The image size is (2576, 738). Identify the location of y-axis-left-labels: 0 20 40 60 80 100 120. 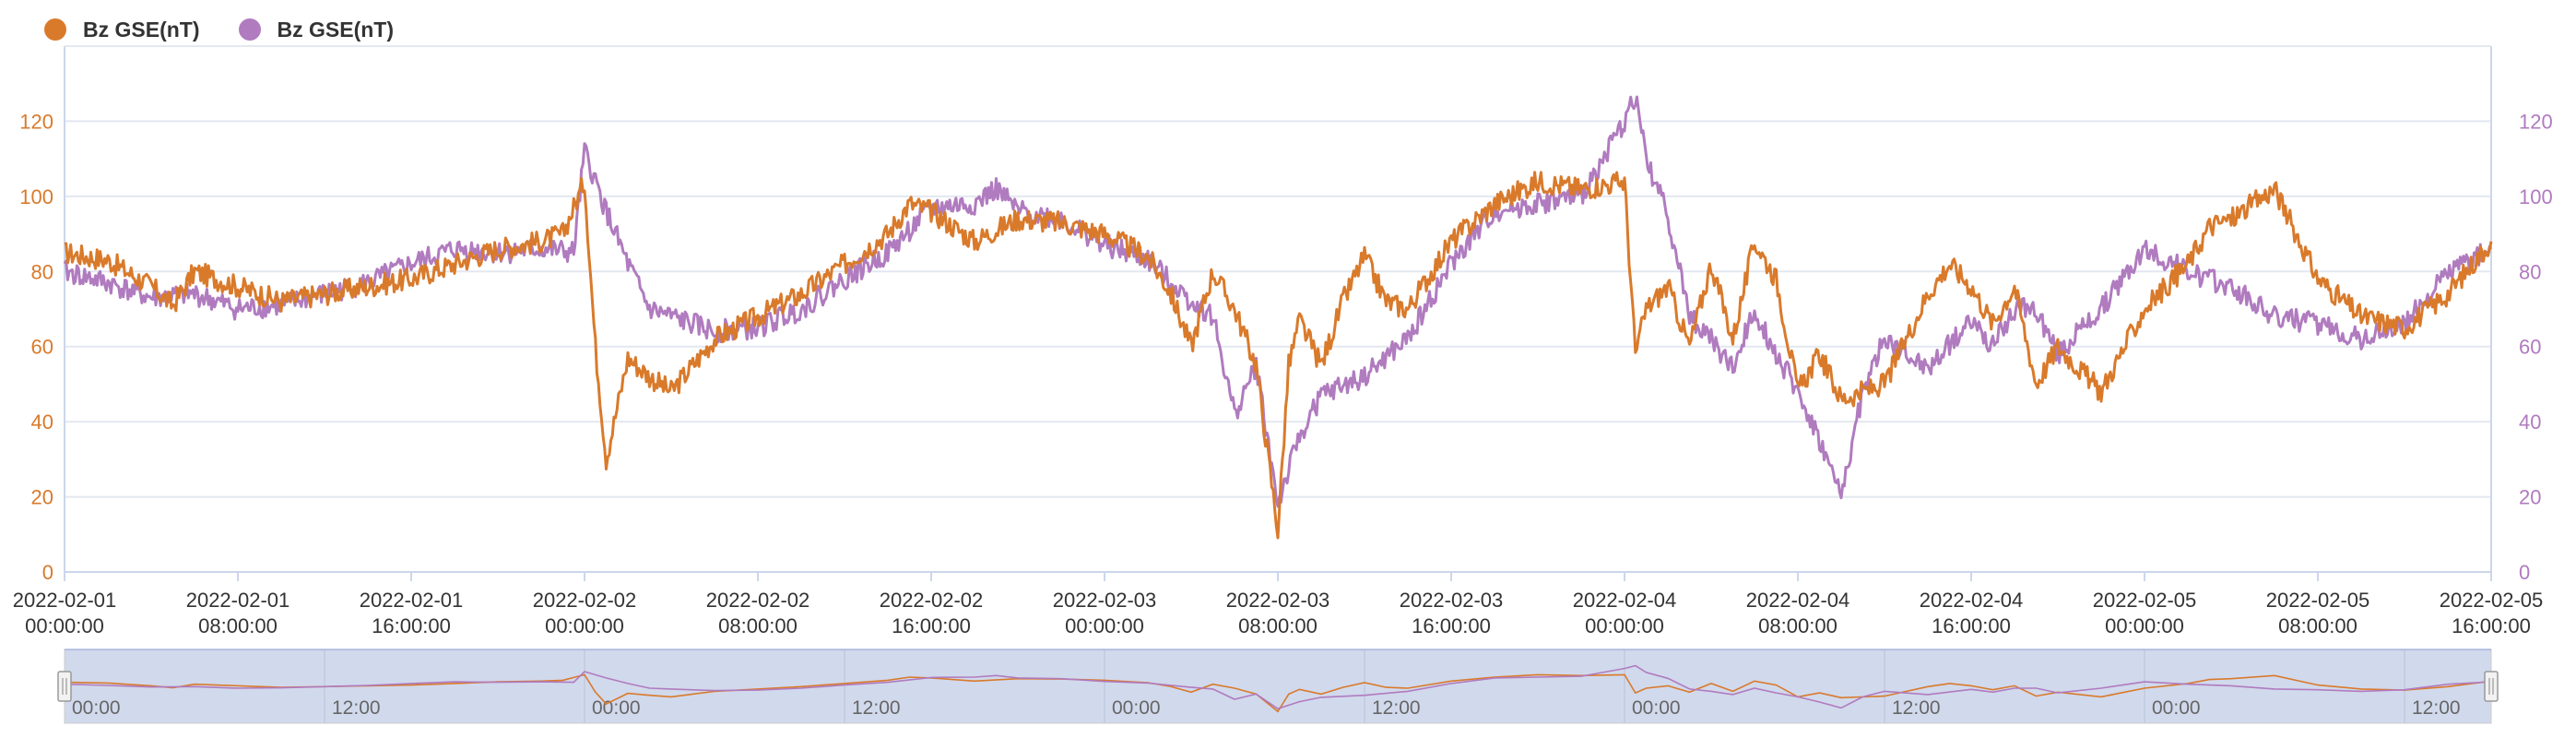
(36, 347).